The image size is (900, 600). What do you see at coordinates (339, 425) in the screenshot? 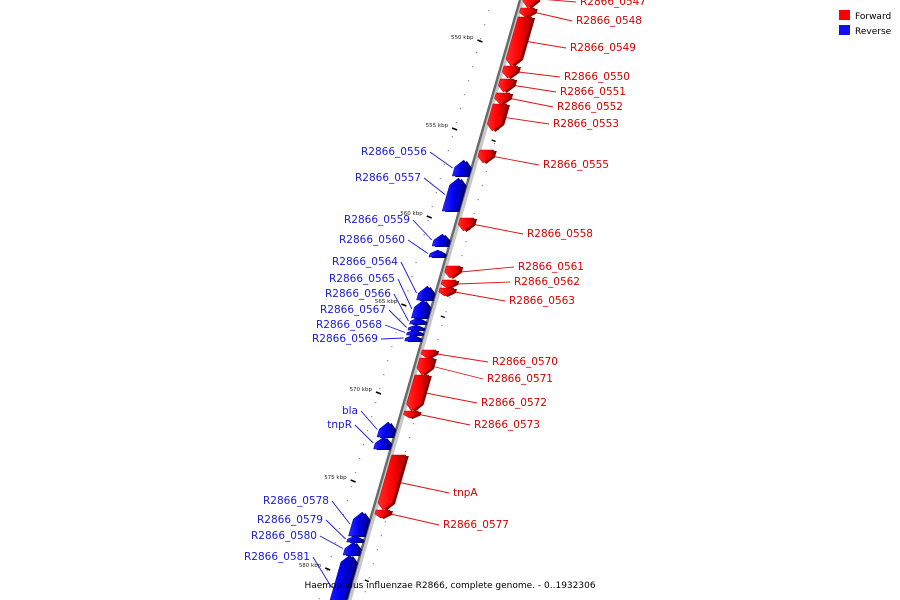
I see `gene-label-tnpR: tnpR` at bounding box center [339, 425].